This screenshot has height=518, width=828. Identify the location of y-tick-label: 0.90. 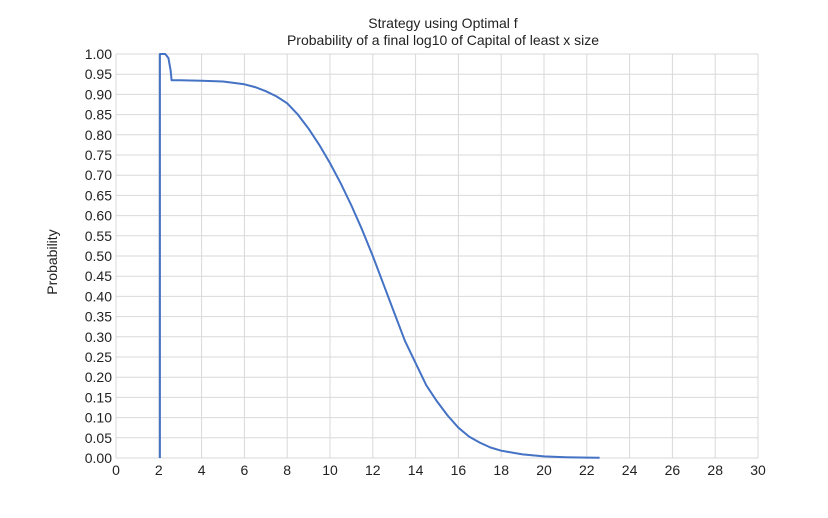
(98, 94).